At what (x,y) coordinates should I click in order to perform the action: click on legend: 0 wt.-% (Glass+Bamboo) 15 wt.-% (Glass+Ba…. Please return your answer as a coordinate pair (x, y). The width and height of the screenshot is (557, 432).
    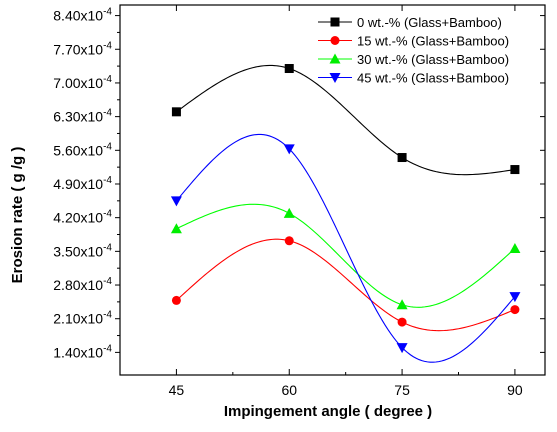
    Looking at the image, I should click on (413, 50).